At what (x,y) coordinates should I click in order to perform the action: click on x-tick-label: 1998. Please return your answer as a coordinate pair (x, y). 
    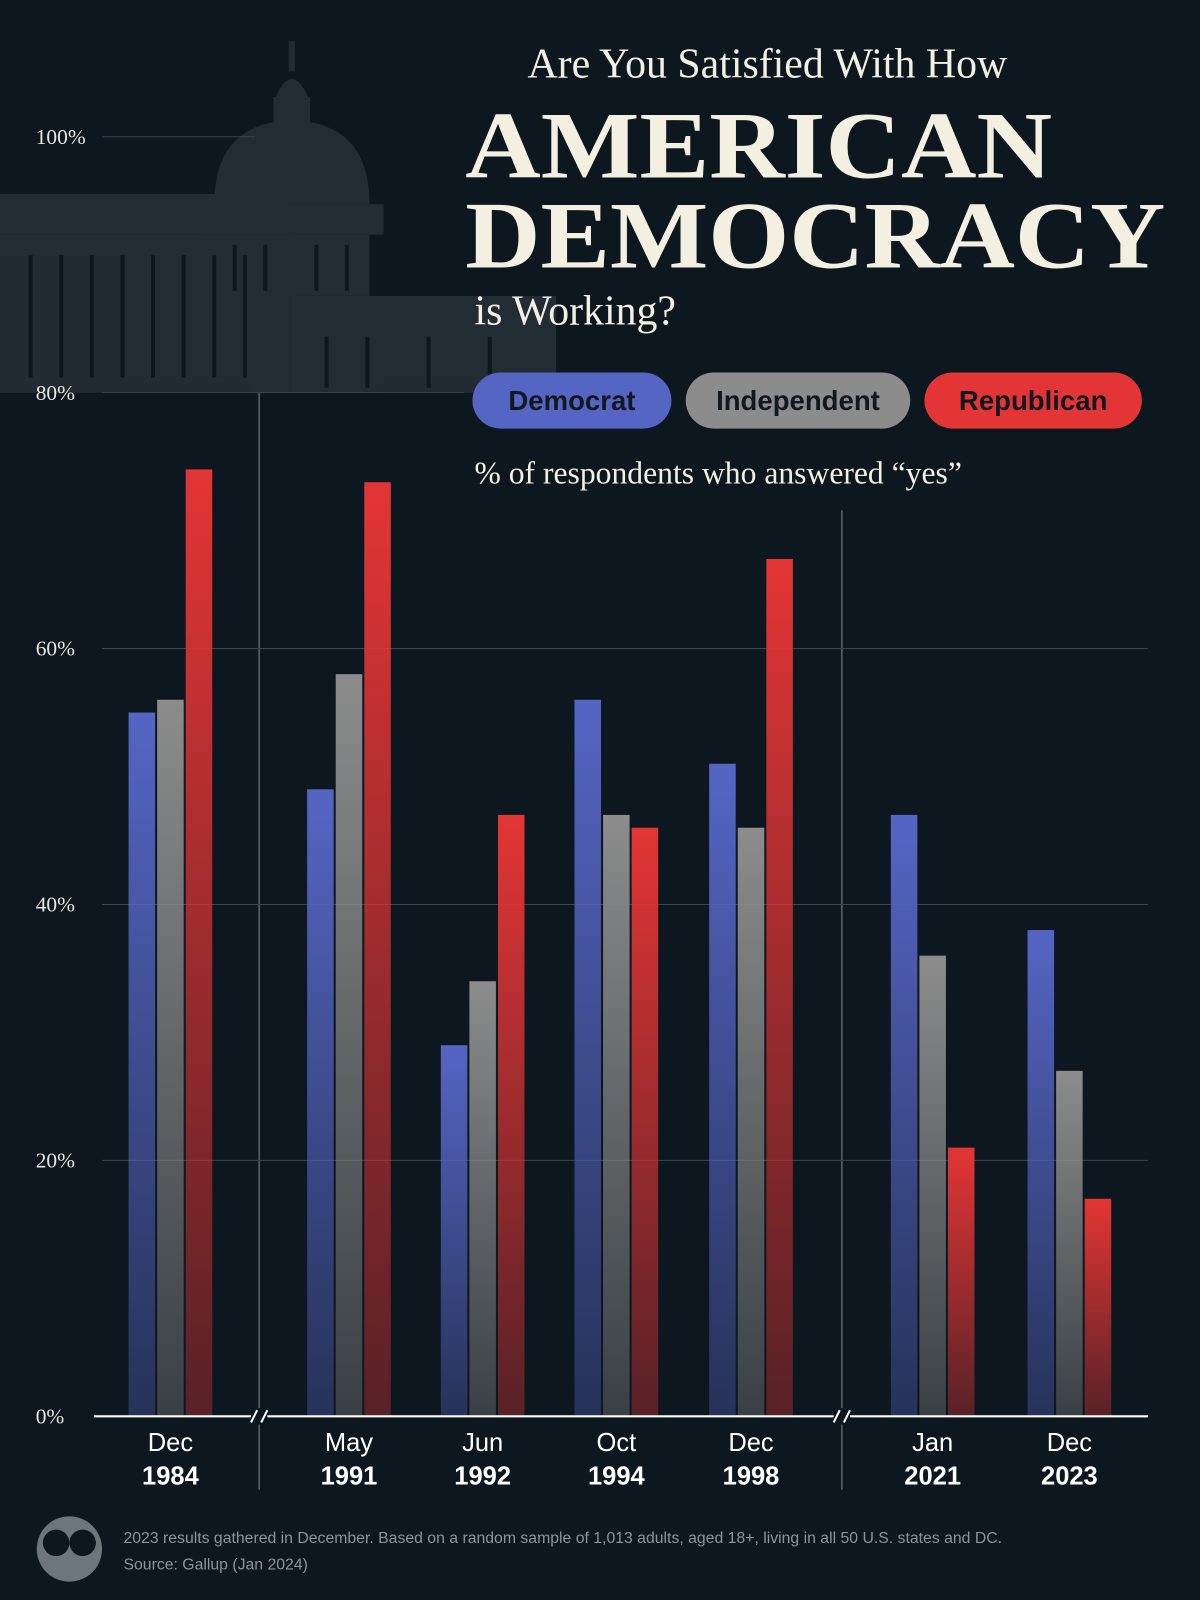
    Looking at the image, I should click on (751, 1477).